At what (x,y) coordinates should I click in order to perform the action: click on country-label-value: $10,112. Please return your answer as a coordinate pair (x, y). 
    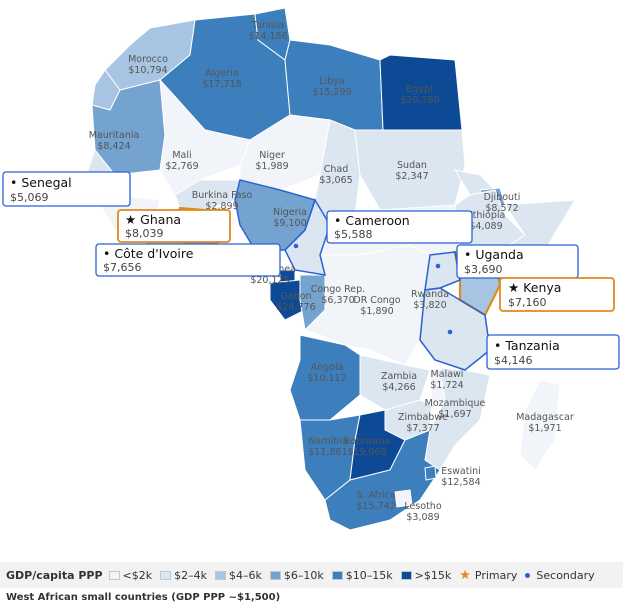
    Looking at the image, I should click on (326, 378).